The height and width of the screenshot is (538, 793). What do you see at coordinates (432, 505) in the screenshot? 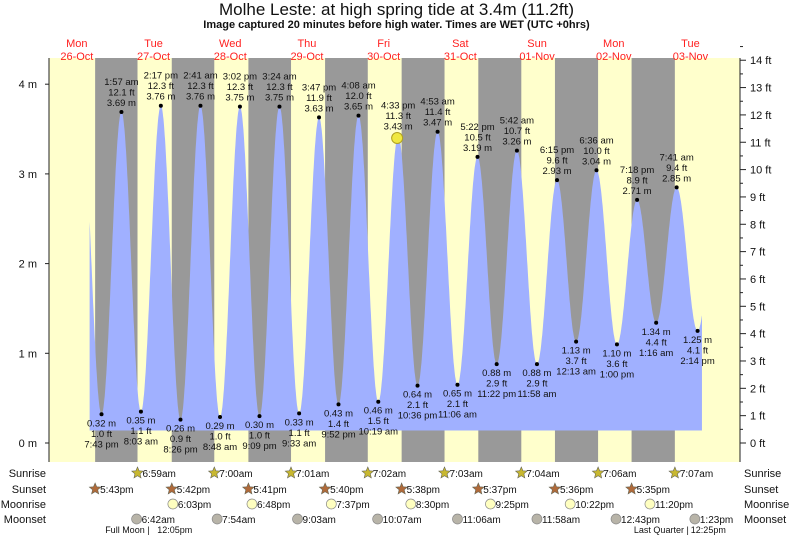
I see `moonrise-time: 8:30pm` at bounding box center [432, 505].